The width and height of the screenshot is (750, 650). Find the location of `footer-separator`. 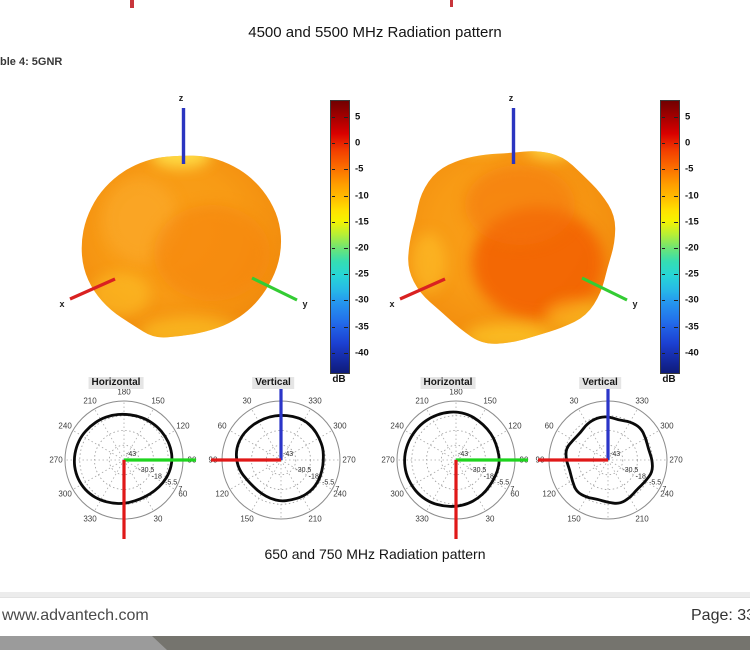

footer-separator is located at coordinates (375, 595).